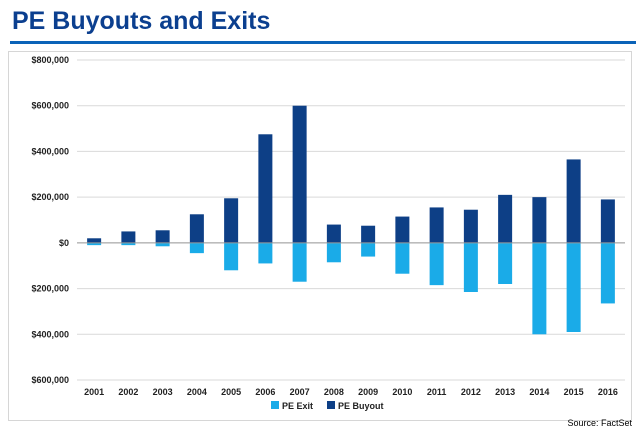 The image size is (640, 430). What do you see at coordinates (574, 392) in the screenshot?
I see `x-tick-label: 2015` at bounding box center [574, 392].